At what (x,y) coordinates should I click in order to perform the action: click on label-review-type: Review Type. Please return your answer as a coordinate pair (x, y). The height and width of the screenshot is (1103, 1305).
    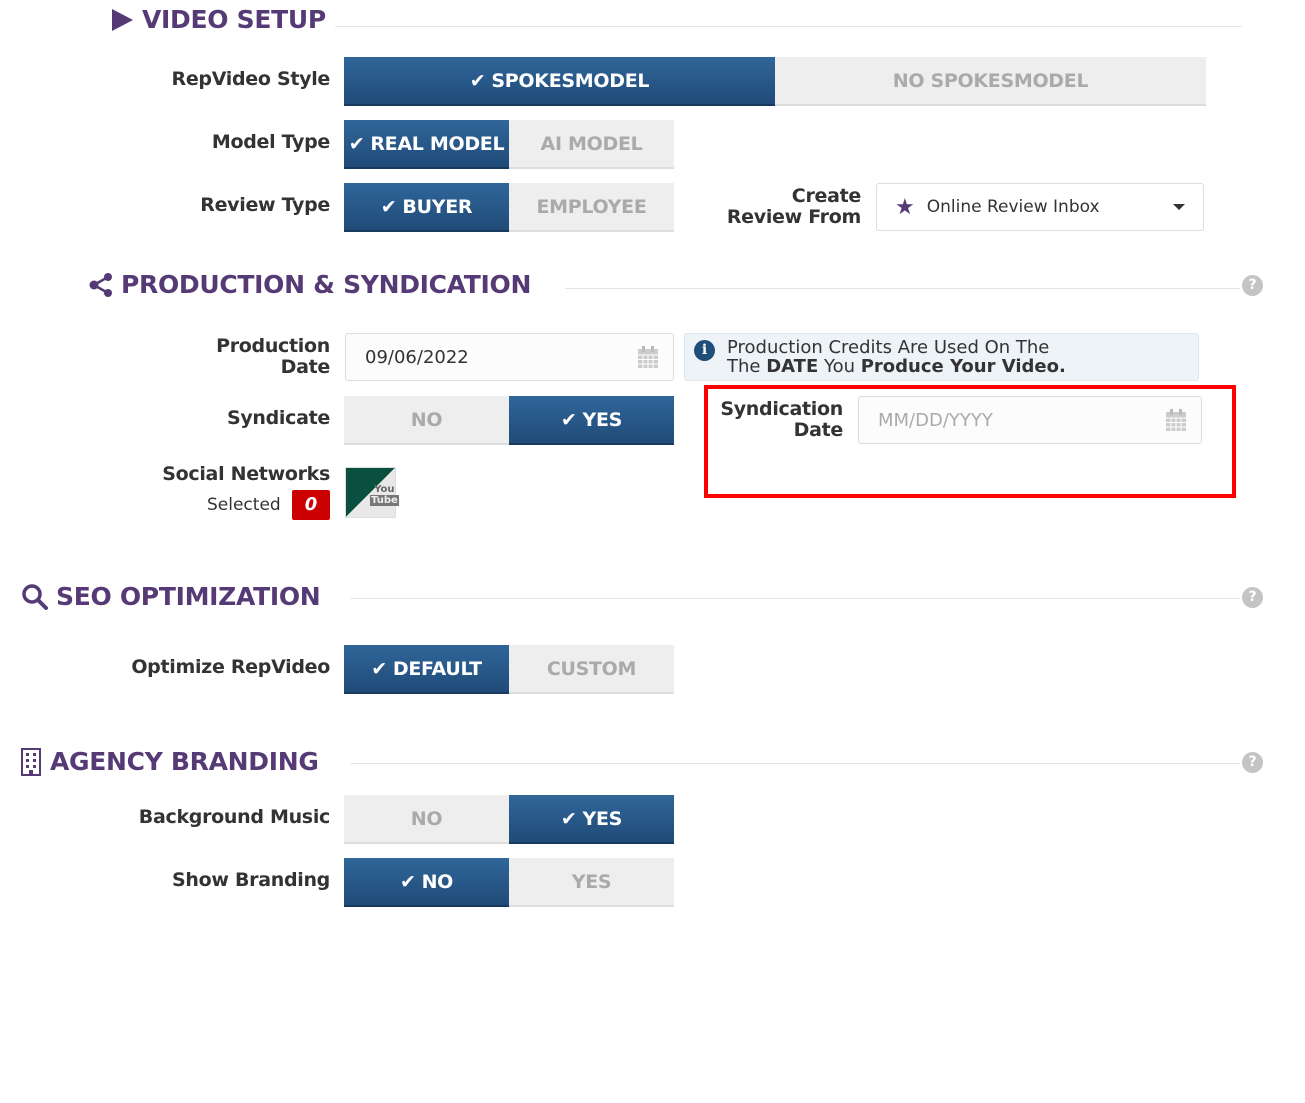
    Looking at the image, I should click on (265, 205).